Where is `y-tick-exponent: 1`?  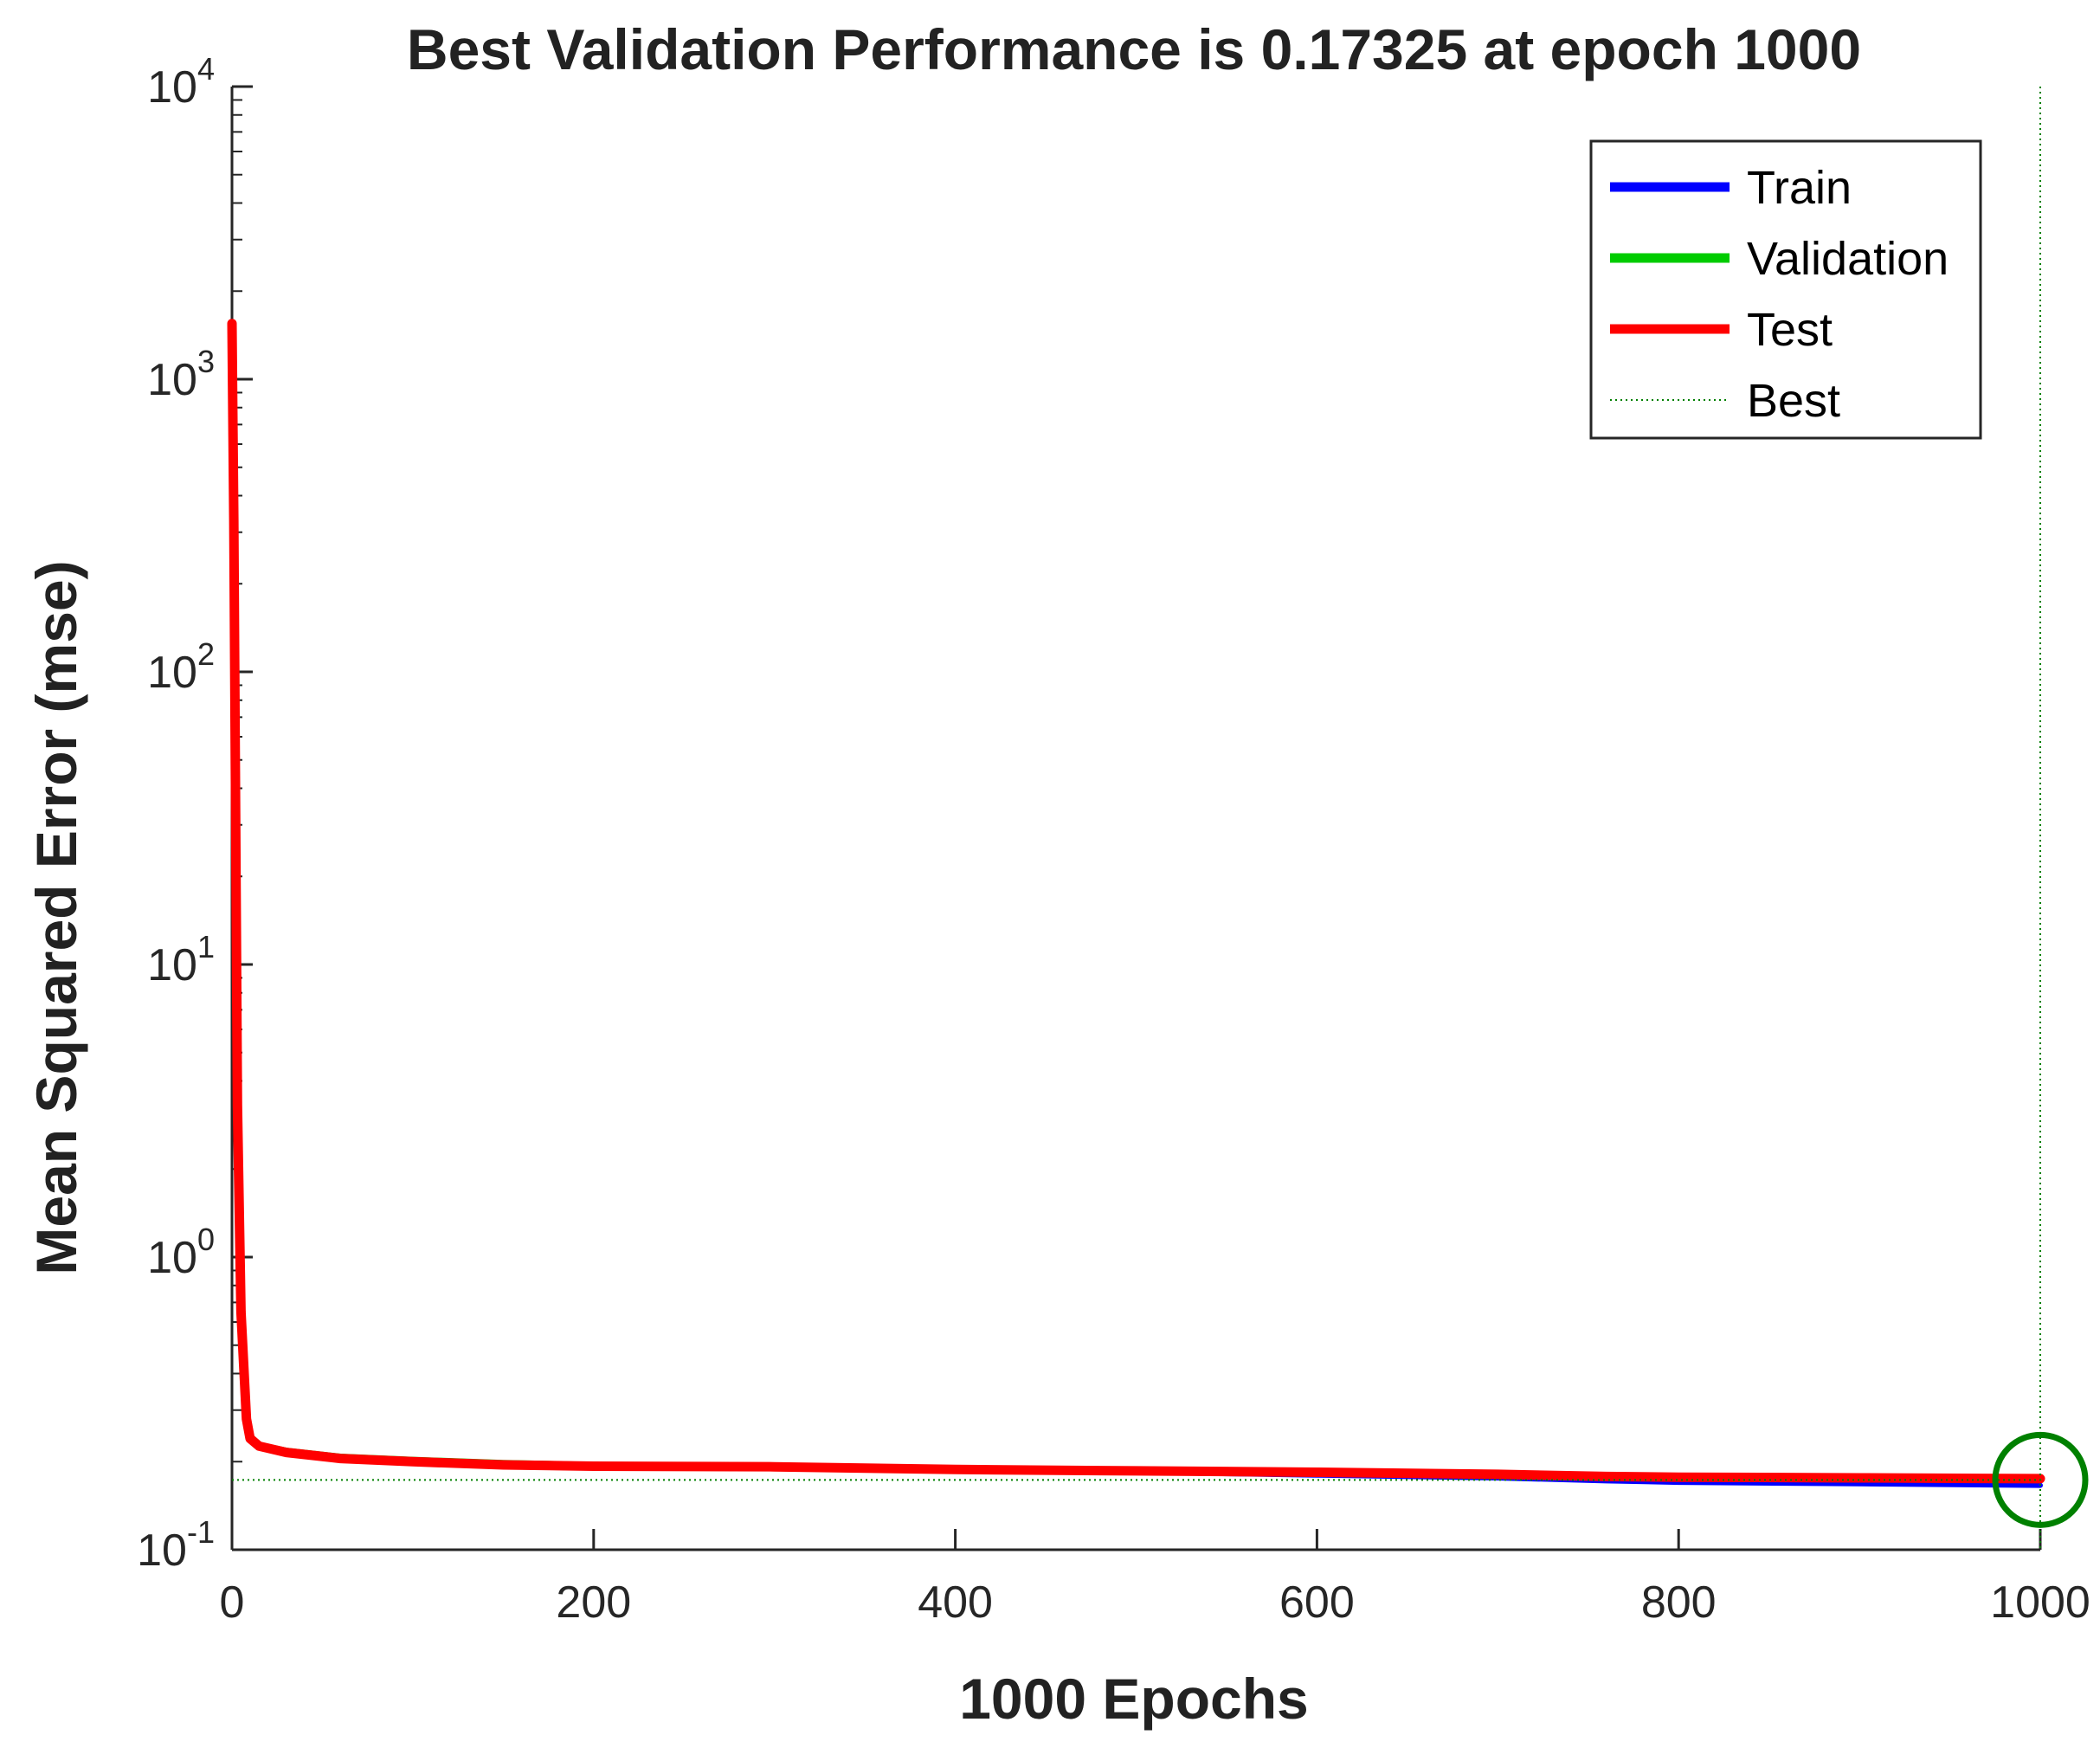
y-tick-exponent: 1 is located at coordinates (206, 946).